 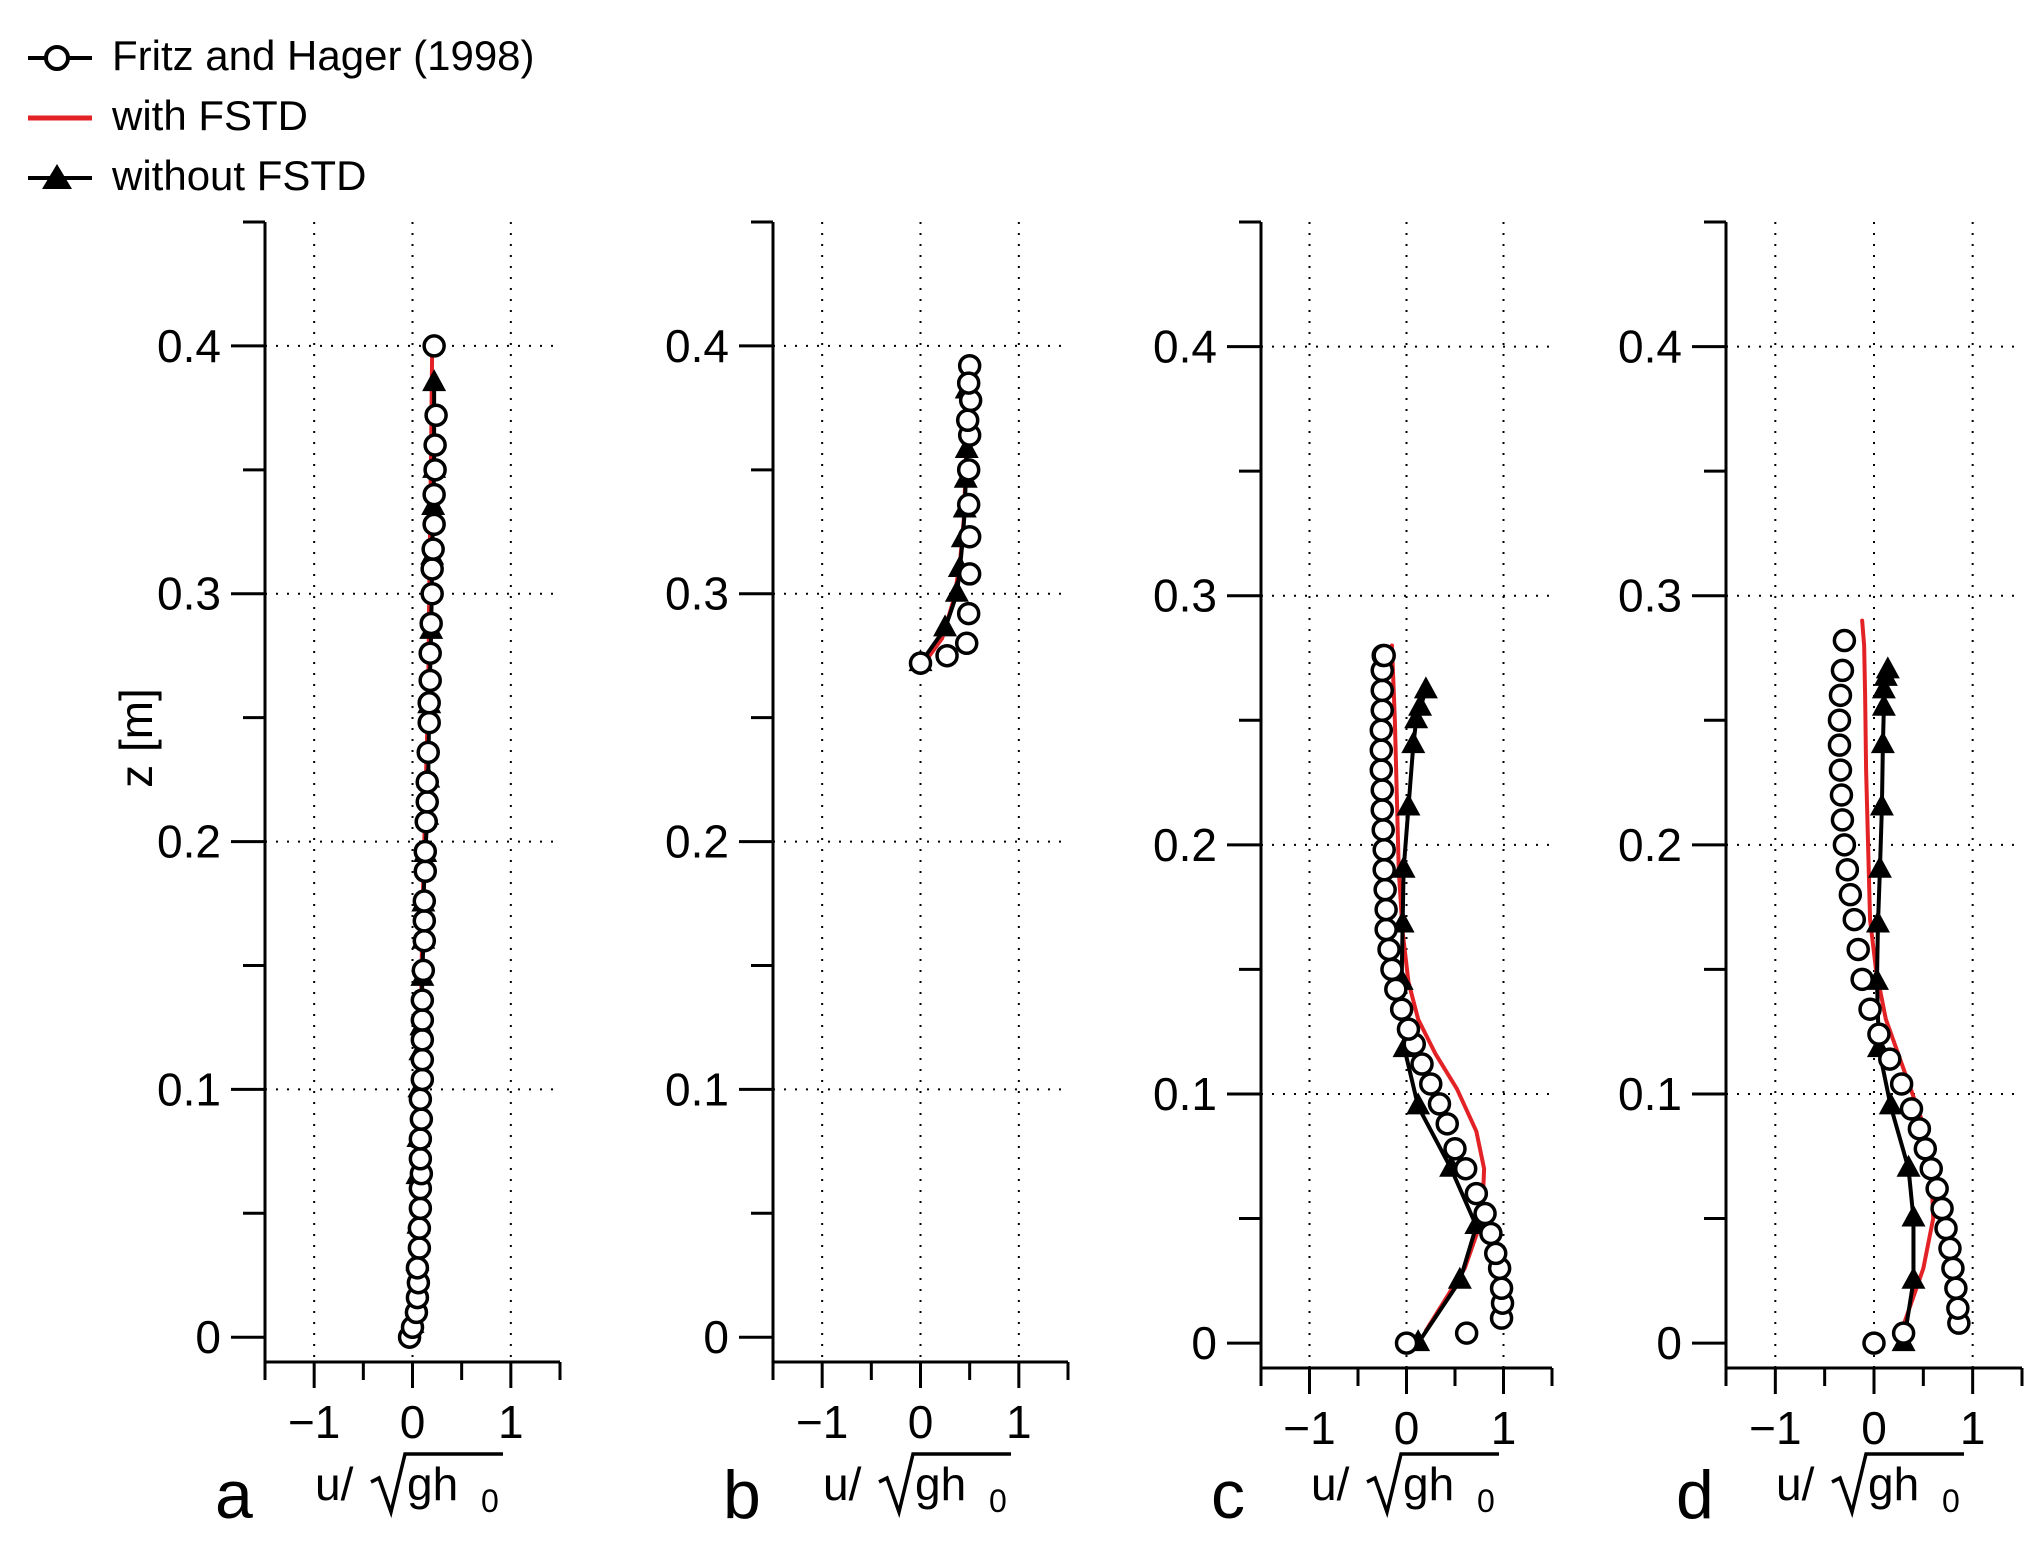 What do you see at coordinates (1650, 1094) in the screenshot?
I see `ytick-label: 0.1` at bounding box center [1650, 1094].